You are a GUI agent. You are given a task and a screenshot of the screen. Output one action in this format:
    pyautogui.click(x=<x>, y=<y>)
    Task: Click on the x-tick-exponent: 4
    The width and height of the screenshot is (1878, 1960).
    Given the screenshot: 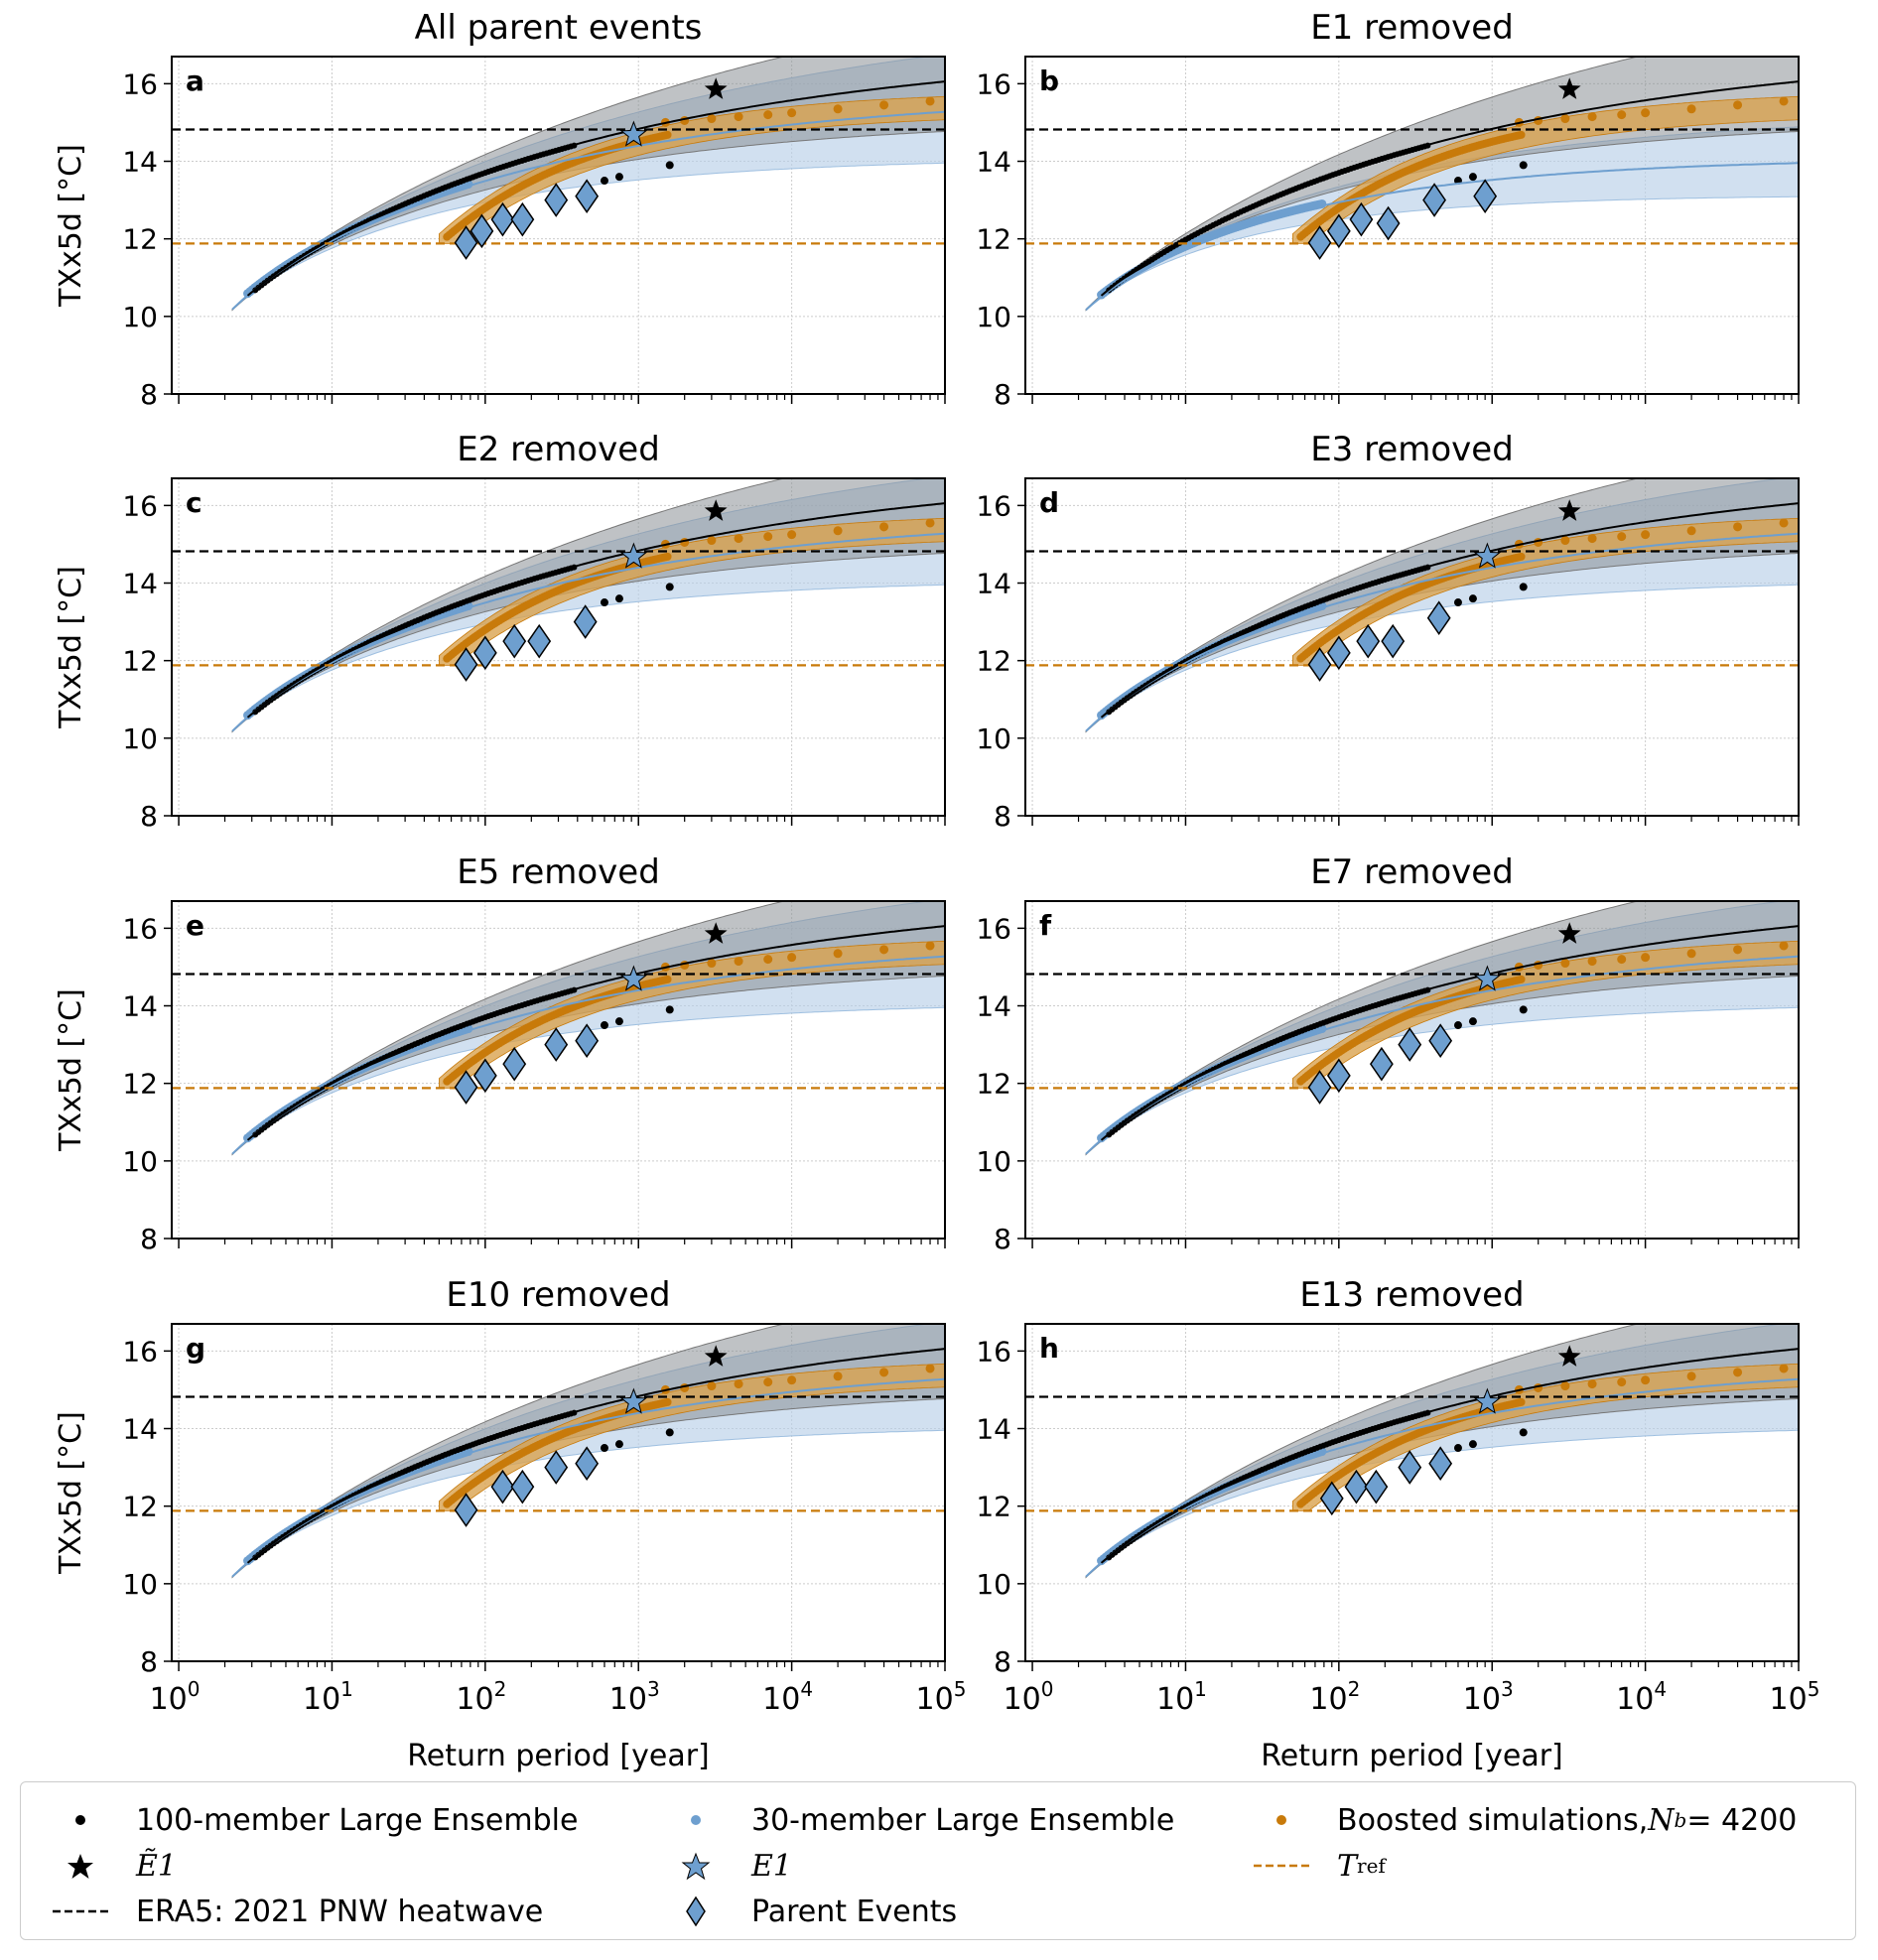 What is the action you would take?
    pyautogui.click(x=1660, y=1689)
    